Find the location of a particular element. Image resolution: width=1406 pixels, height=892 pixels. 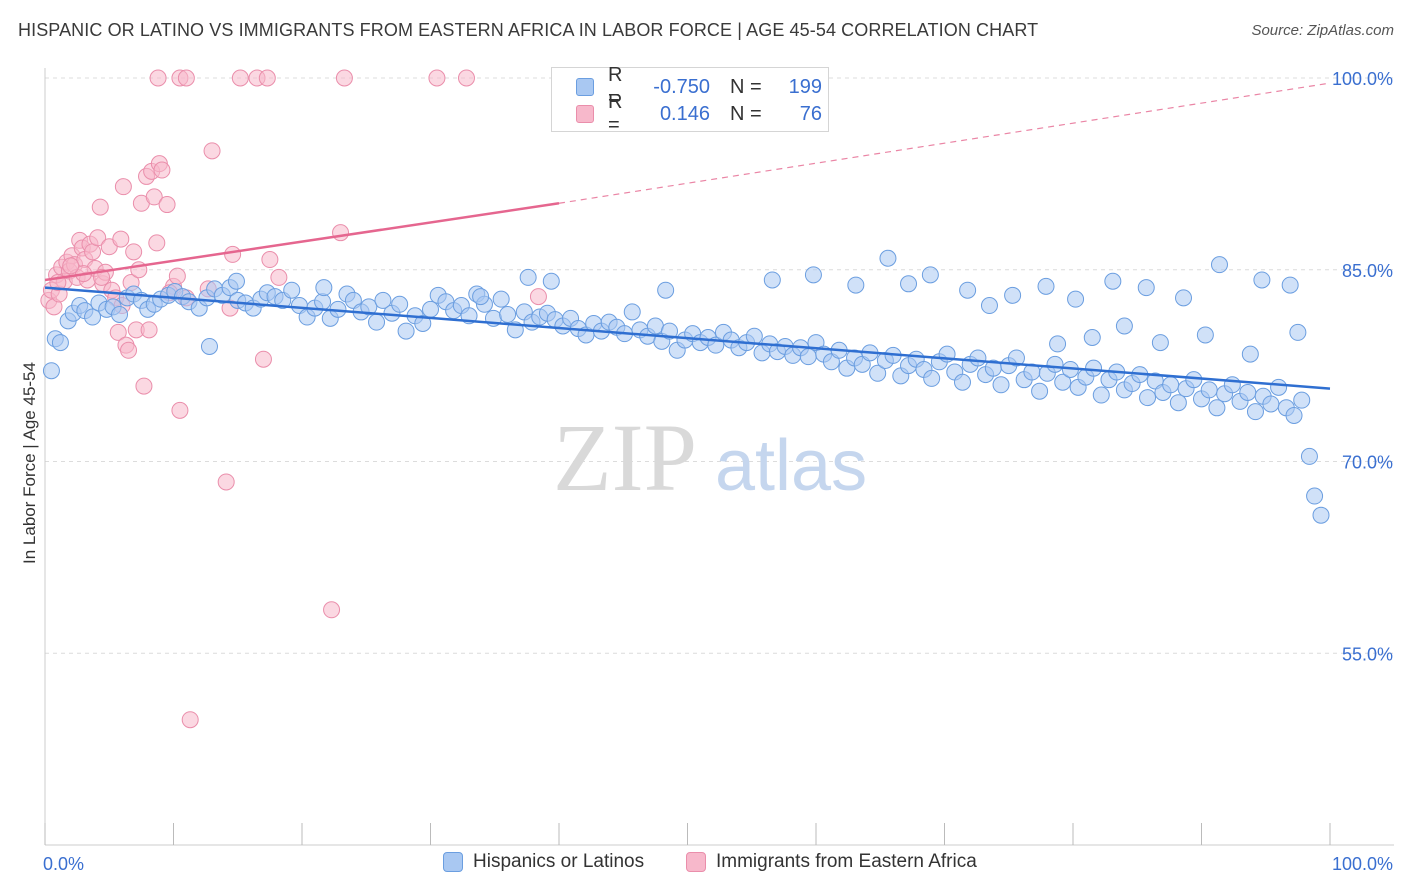

y-tick-label: 70.0% is located at coordinates (1367, 463).